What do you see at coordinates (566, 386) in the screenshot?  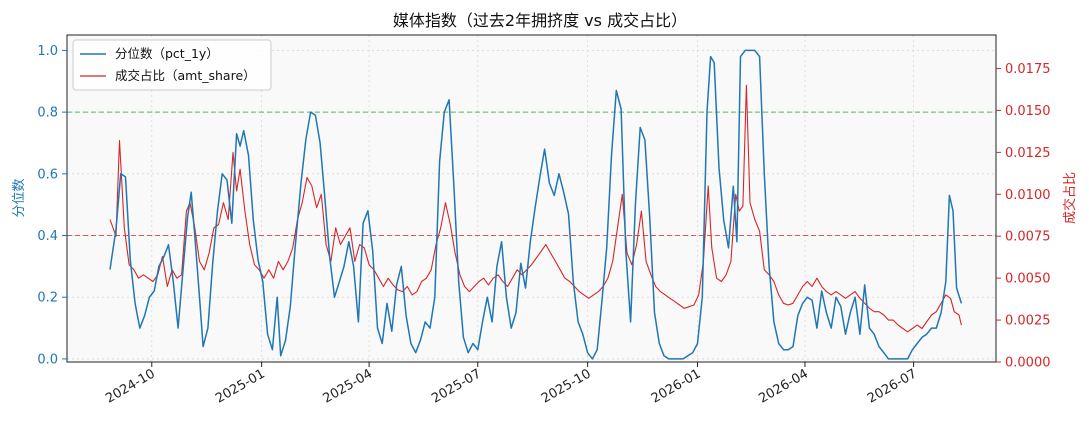 I see `x-tick-label-4: 2025-10` at bounding box center [566, 386].